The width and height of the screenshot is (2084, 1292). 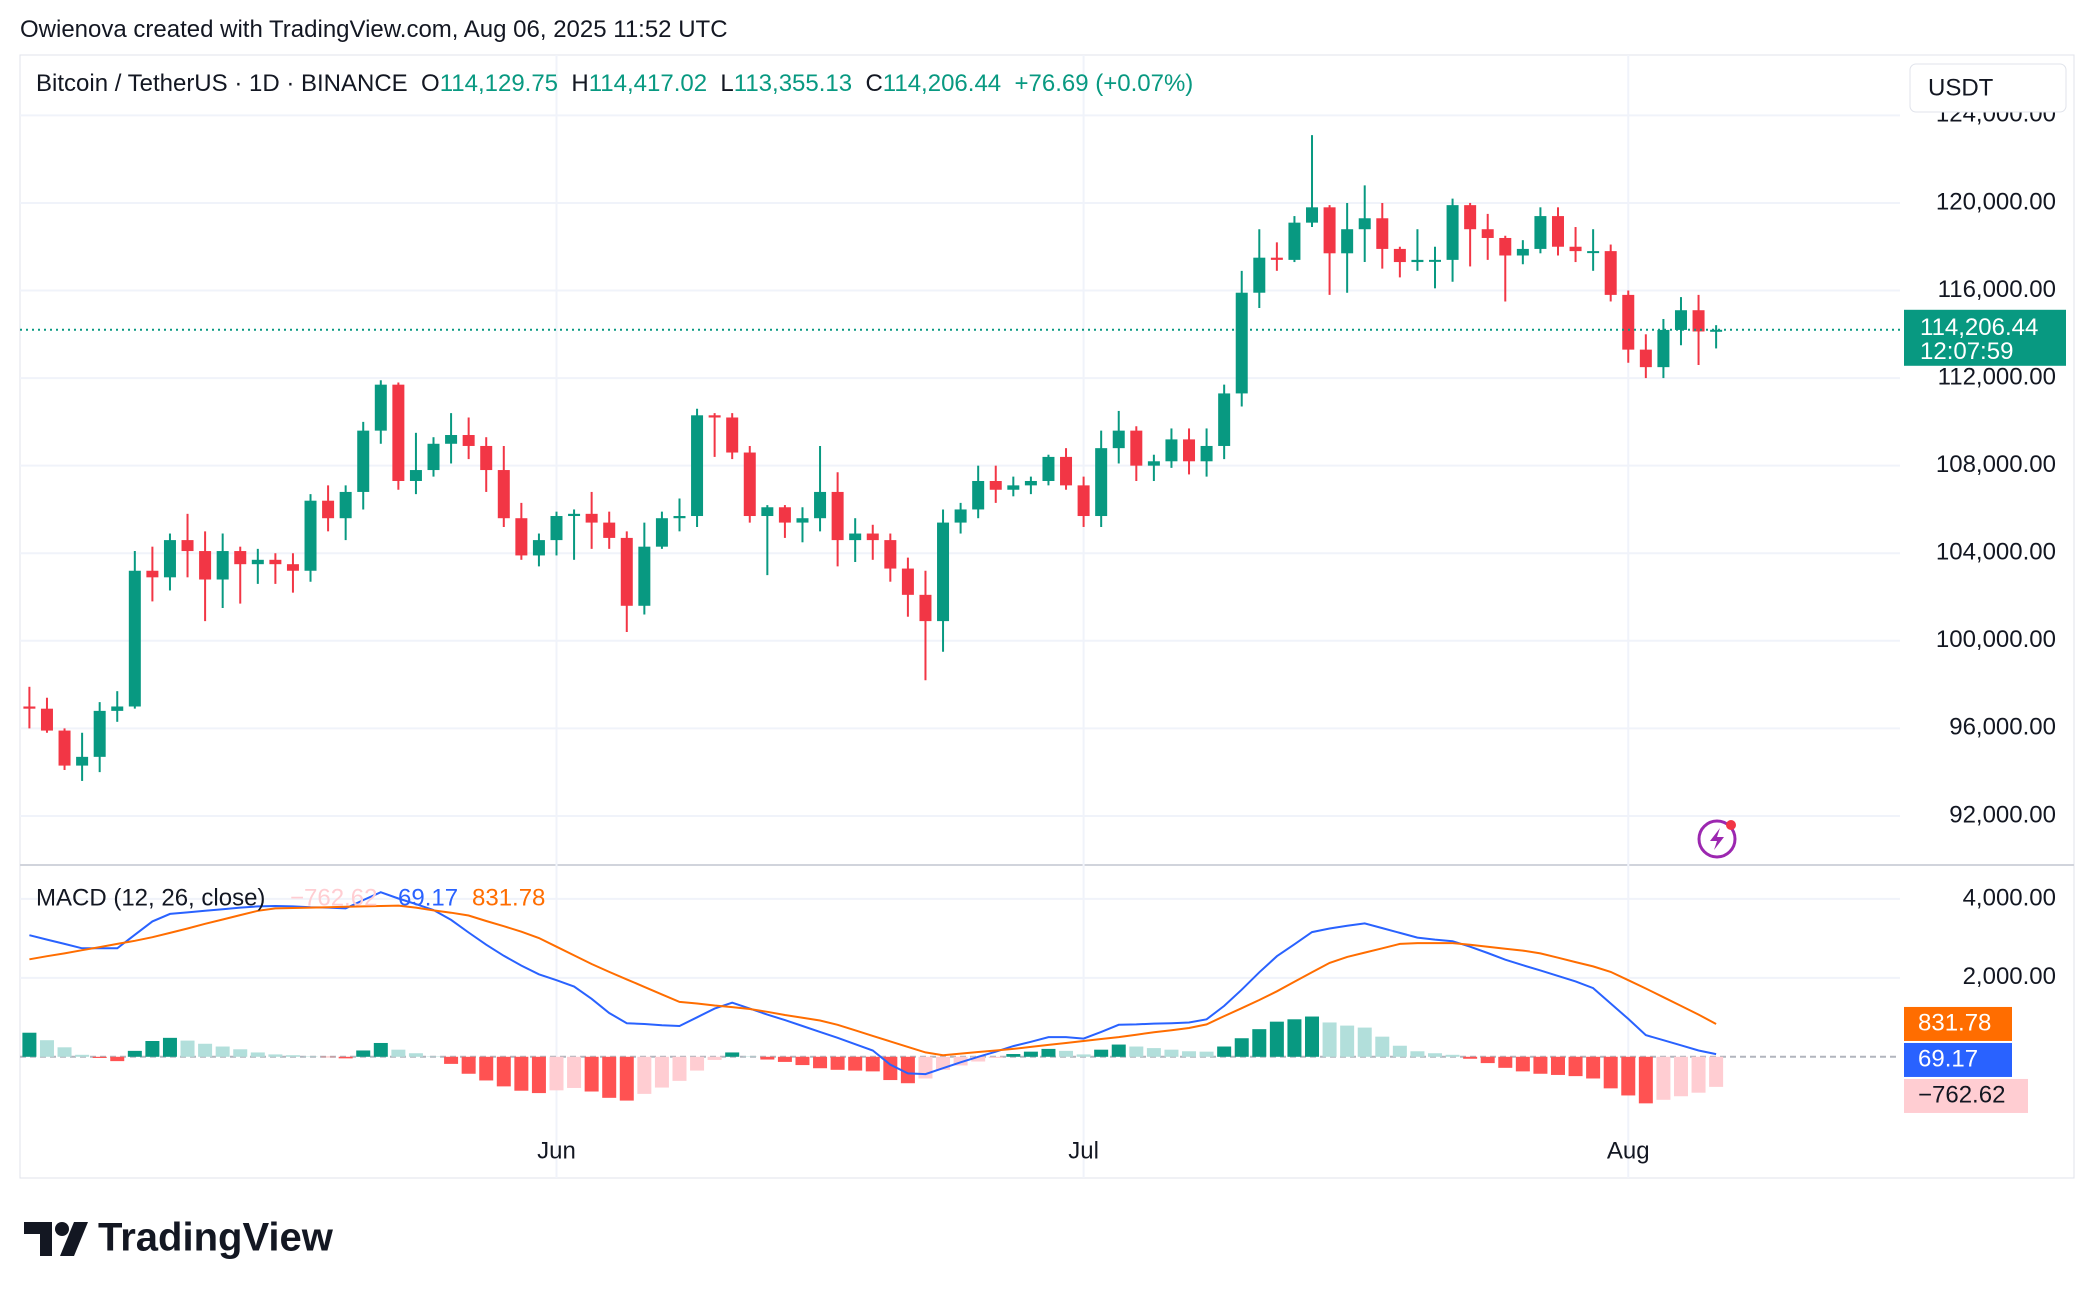 What do you see at coordinates (1996, 552) in the screenshot?
I see `y-tick-label: 104,000.00` at bounding box center [1996, 552].